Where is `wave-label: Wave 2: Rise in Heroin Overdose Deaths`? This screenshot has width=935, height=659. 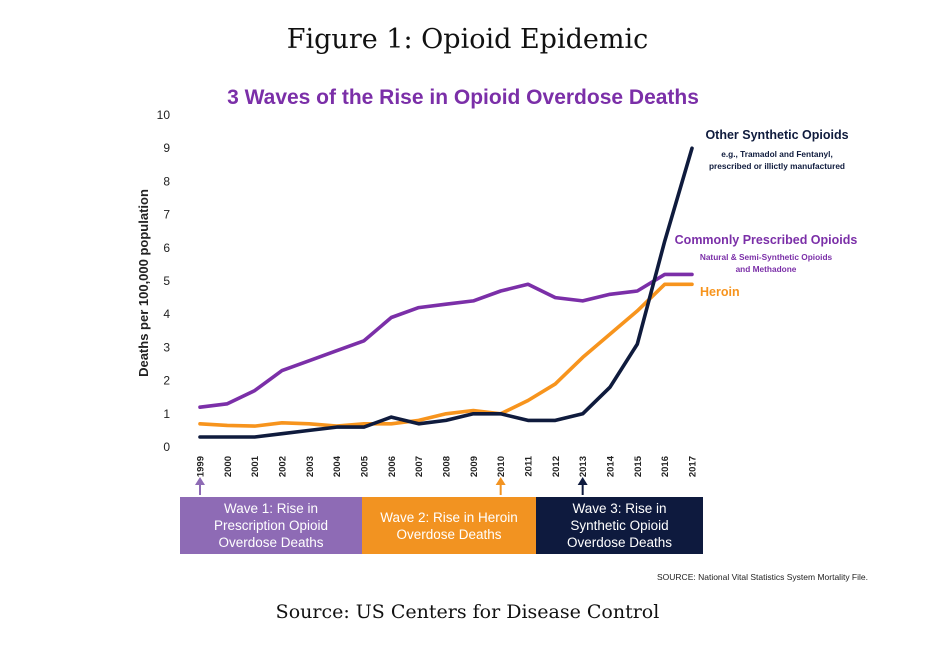
wave-label: Wave 2: Rise in Heroin Overdose Deaths is located at coordinates (449, 526).